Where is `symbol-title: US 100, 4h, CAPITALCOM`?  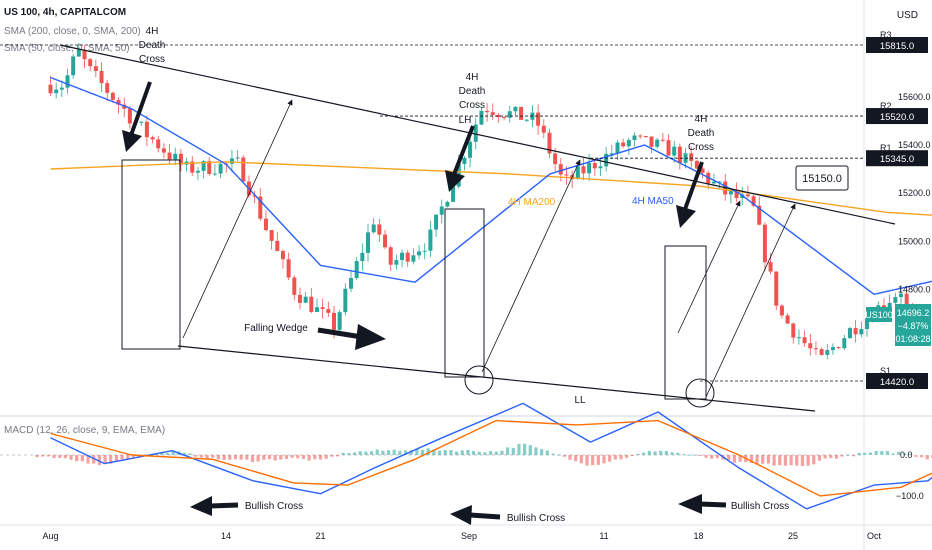 symbol-title: US 100, 4h, CAPITALCOM is located at coordinates (65, 12).